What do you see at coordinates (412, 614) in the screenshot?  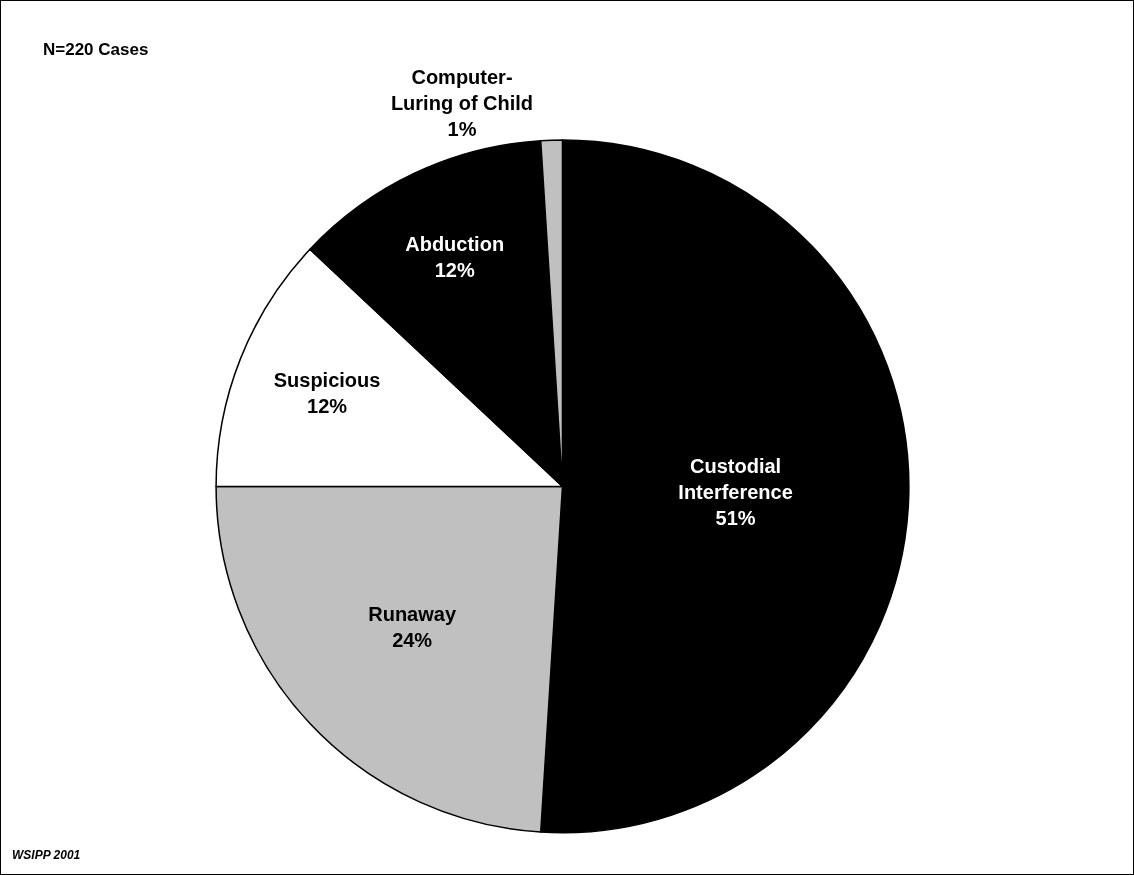 I see `slice-label: Runaway` at bounding box center [412, 614].